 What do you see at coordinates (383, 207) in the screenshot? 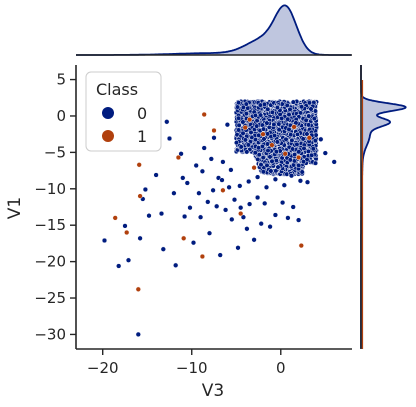
I see `right-marginal-kde` at bounding box center [383, 207].